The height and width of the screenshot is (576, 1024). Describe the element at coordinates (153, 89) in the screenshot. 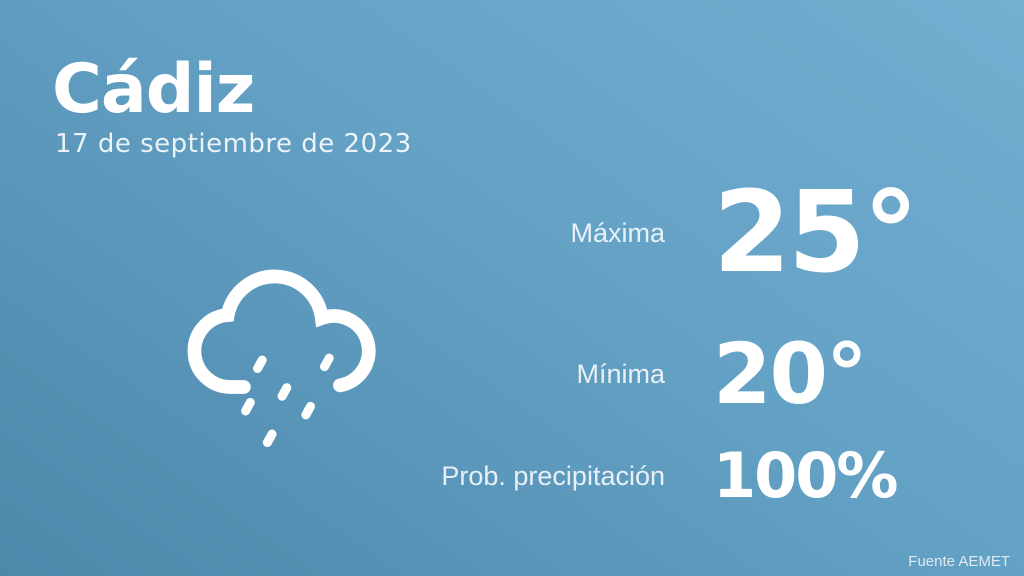

I see `page-title: Cádiz` at that location.